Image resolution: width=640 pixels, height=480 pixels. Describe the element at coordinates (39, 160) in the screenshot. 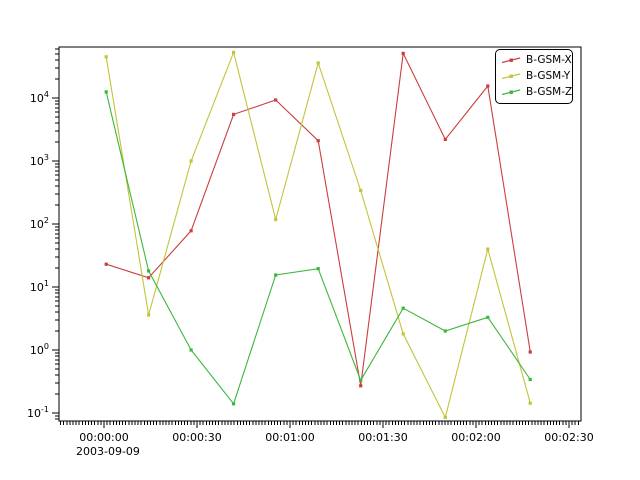

I see `y-tick-label: 10³` at that location.